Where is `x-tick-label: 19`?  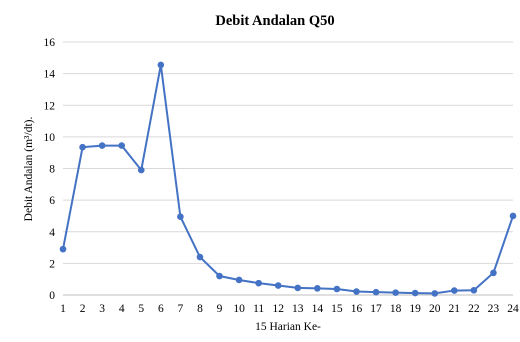 x-tick-label: 19 is located at coordinates (415, 309).